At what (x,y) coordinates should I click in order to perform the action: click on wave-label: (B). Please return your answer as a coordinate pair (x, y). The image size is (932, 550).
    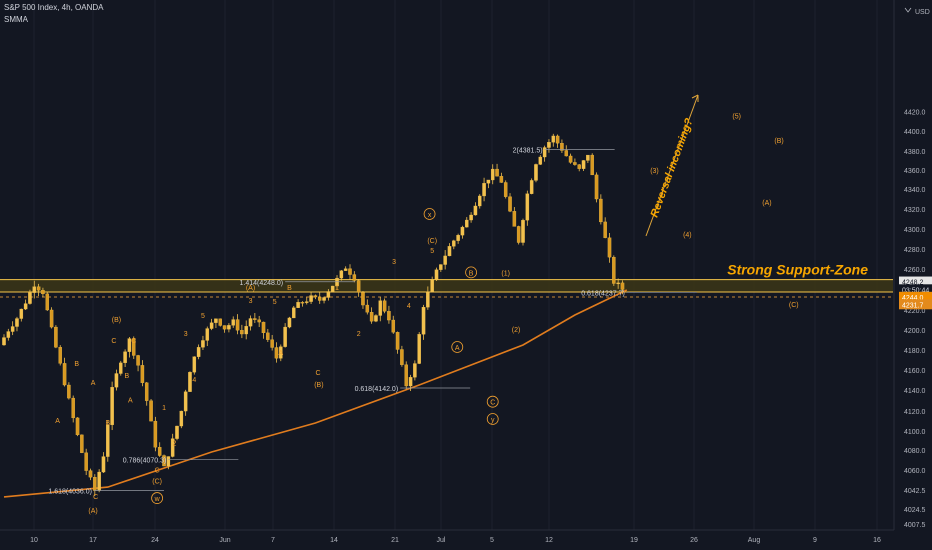
    Looking at the image, I should click on (778, 141).